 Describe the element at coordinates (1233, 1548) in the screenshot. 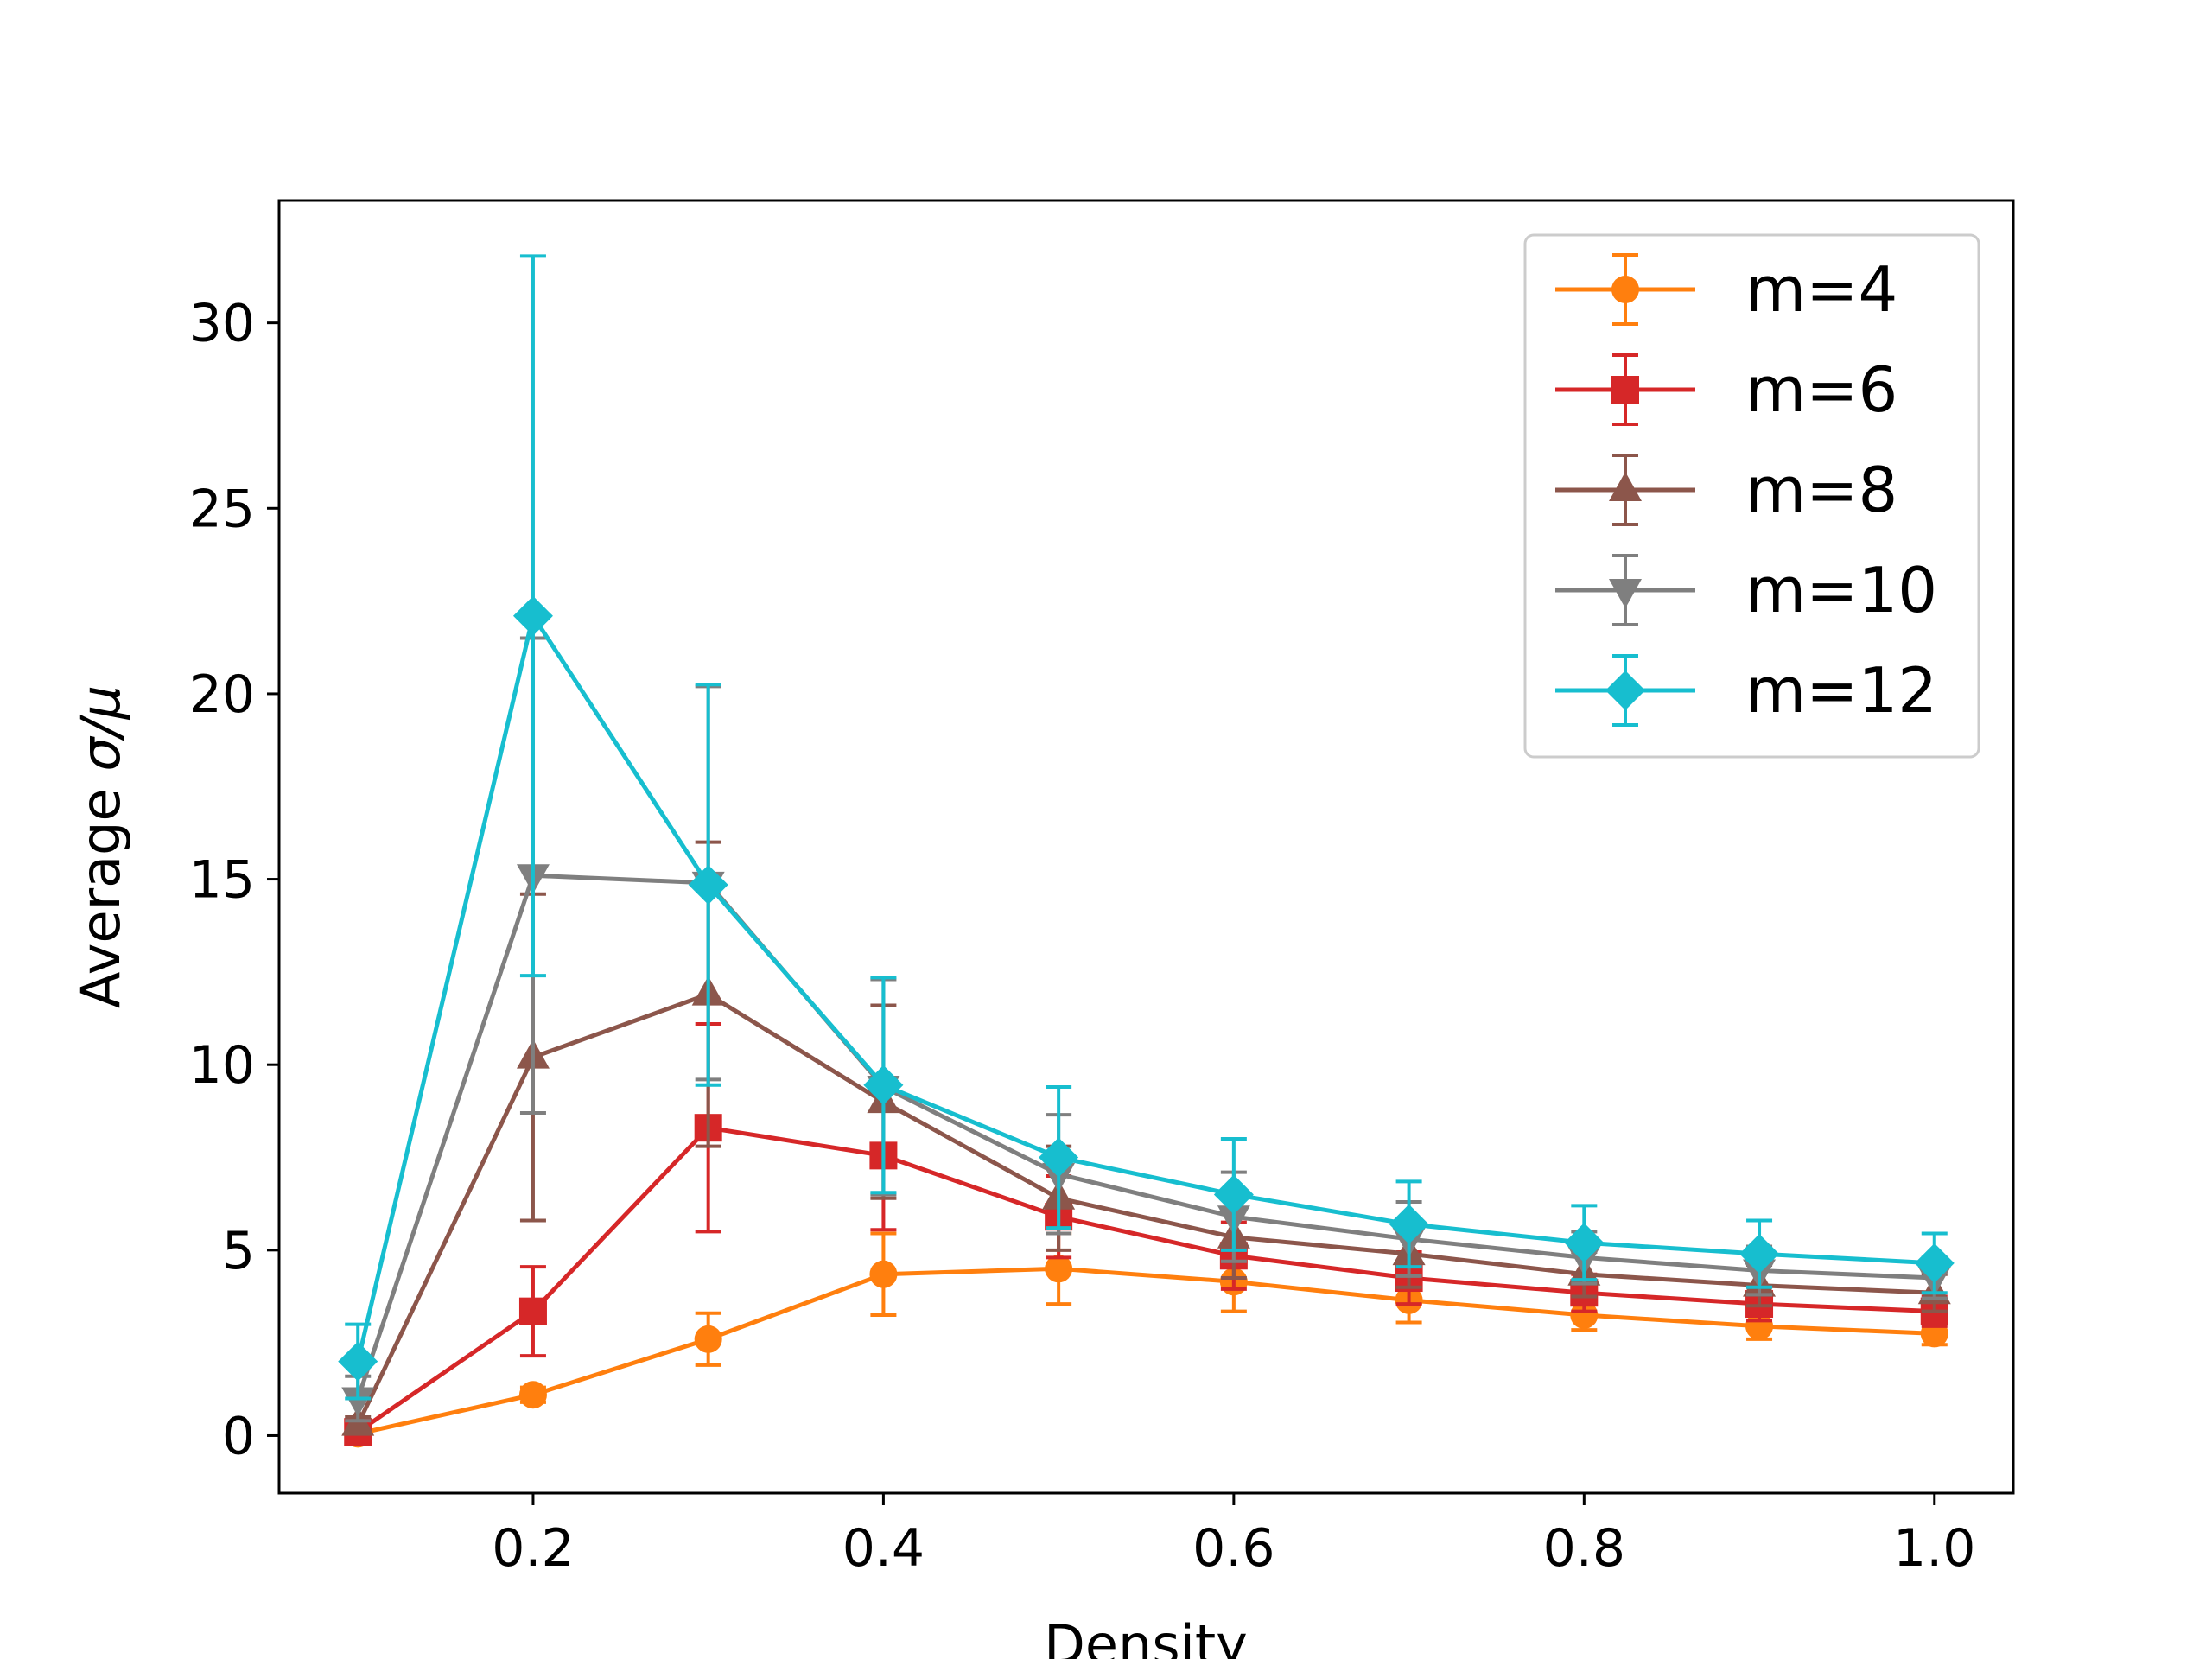

I see `x-tick-label: 0.6` at that location.